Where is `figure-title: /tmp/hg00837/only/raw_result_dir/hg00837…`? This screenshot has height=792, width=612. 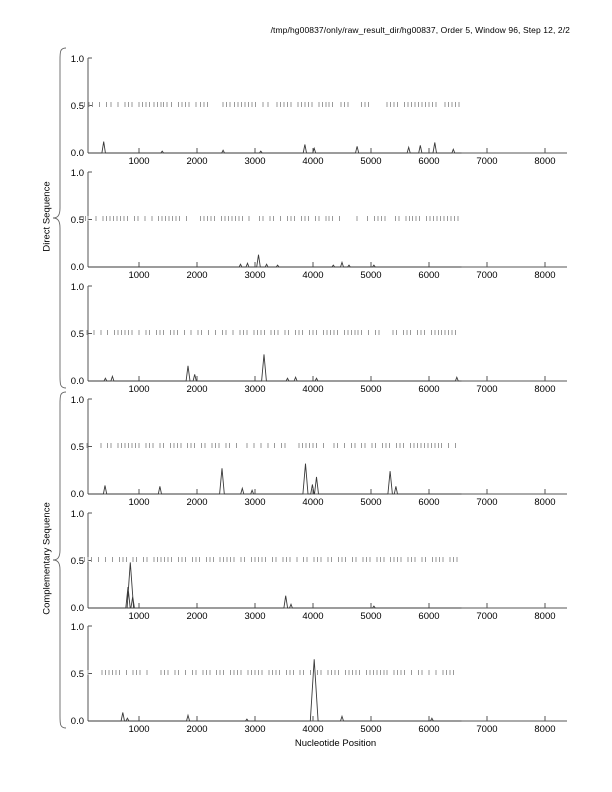
figure-title: /tmp/hg00837/only/raw_result_dir/hg00837… is located at coordinates (420, 30).